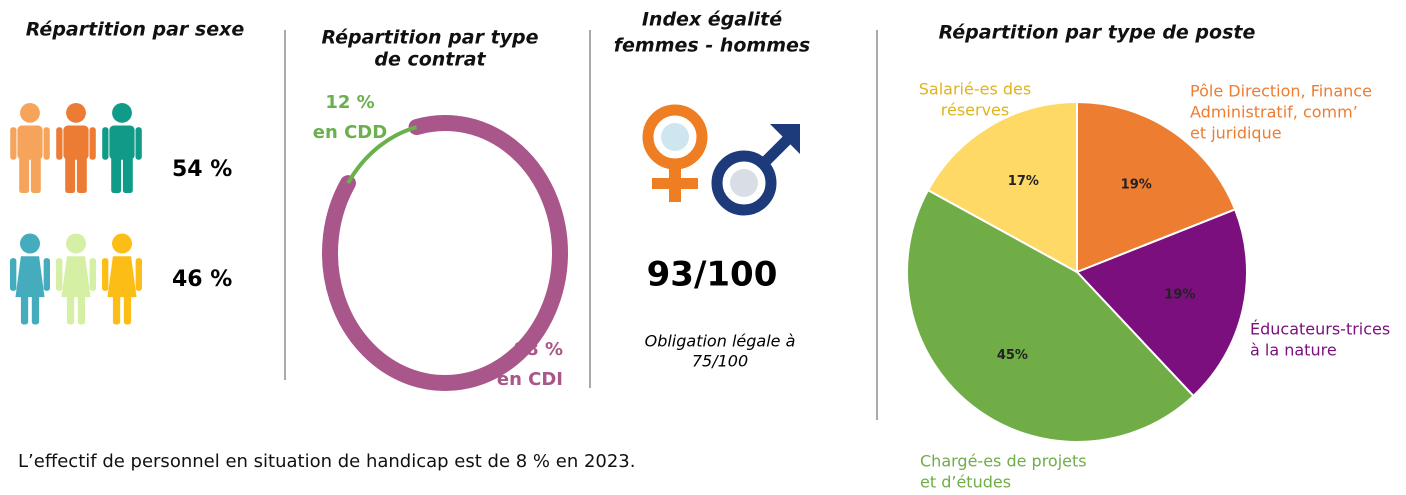  I want to click on index-note: Obligation légale à, so click(720, 341).